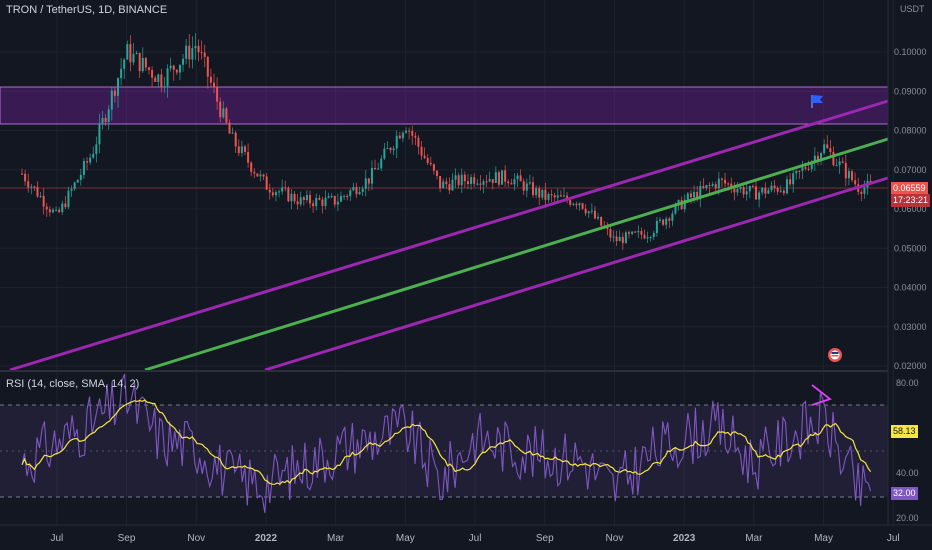 This screenshot has width=932, height=550. Describe the element at coordinates (910, 170) in the screenshot. I see `price-tick-label: 0.07000` at that location.